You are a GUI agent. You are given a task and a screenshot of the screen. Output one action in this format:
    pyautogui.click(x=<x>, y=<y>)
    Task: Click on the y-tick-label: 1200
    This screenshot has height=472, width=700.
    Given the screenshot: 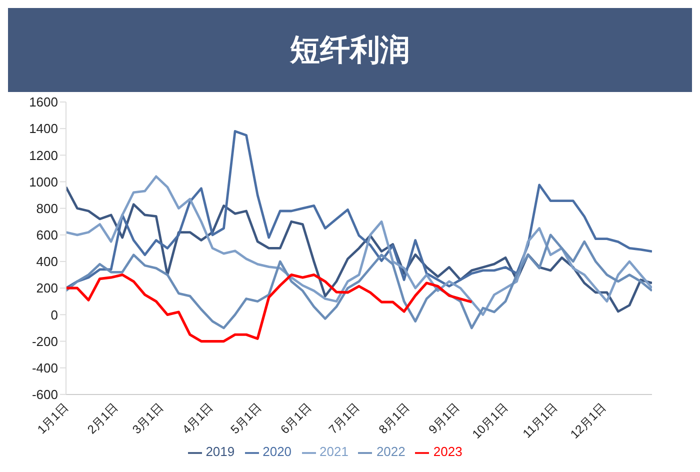 What is the action you would take?
    pyautogui.click(x=43, y=155)
    